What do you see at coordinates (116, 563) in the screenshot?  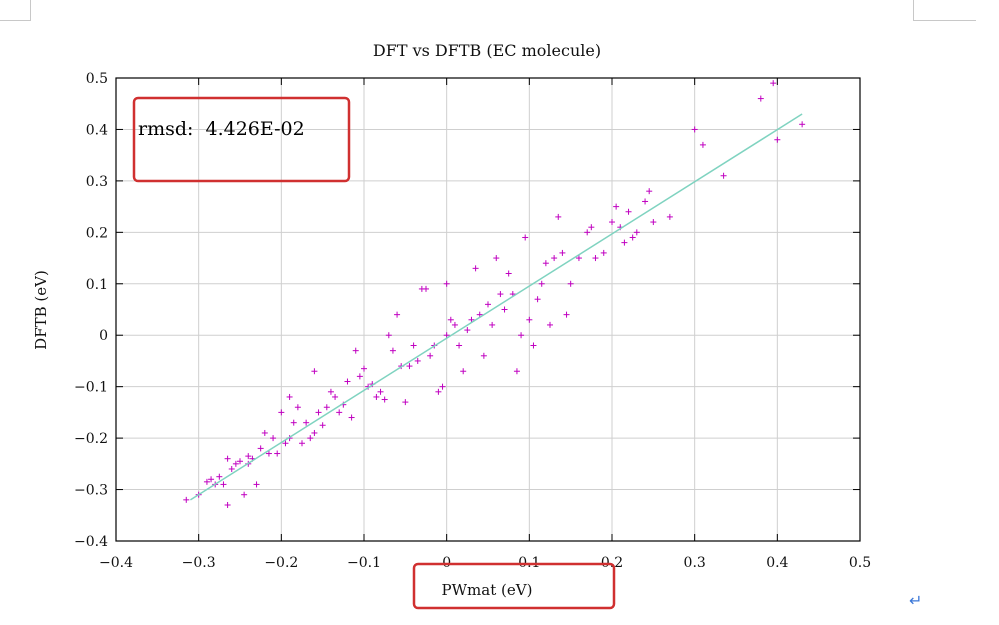 I see `x-tick-label: −0.4` at bounding box center [116, 563].